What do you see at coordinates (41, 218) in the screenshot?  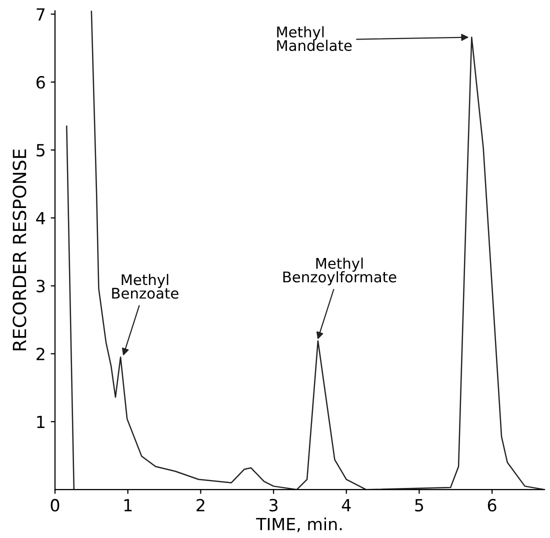 I see `y-tick-label: 4` at bounding box center [41, 218].